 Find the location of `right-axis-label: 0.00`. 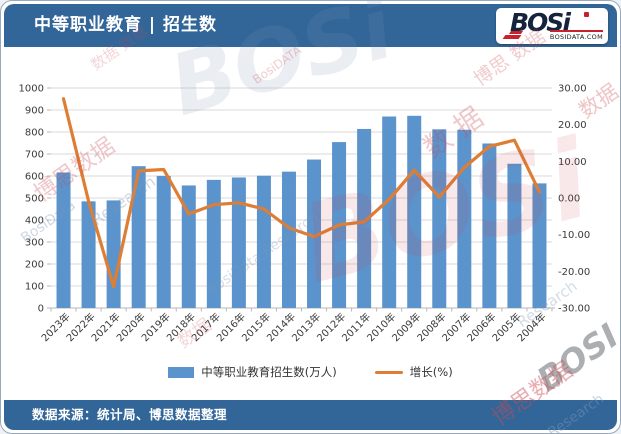

right-axis-label: 0.00 is located at coordinates (569, 199).